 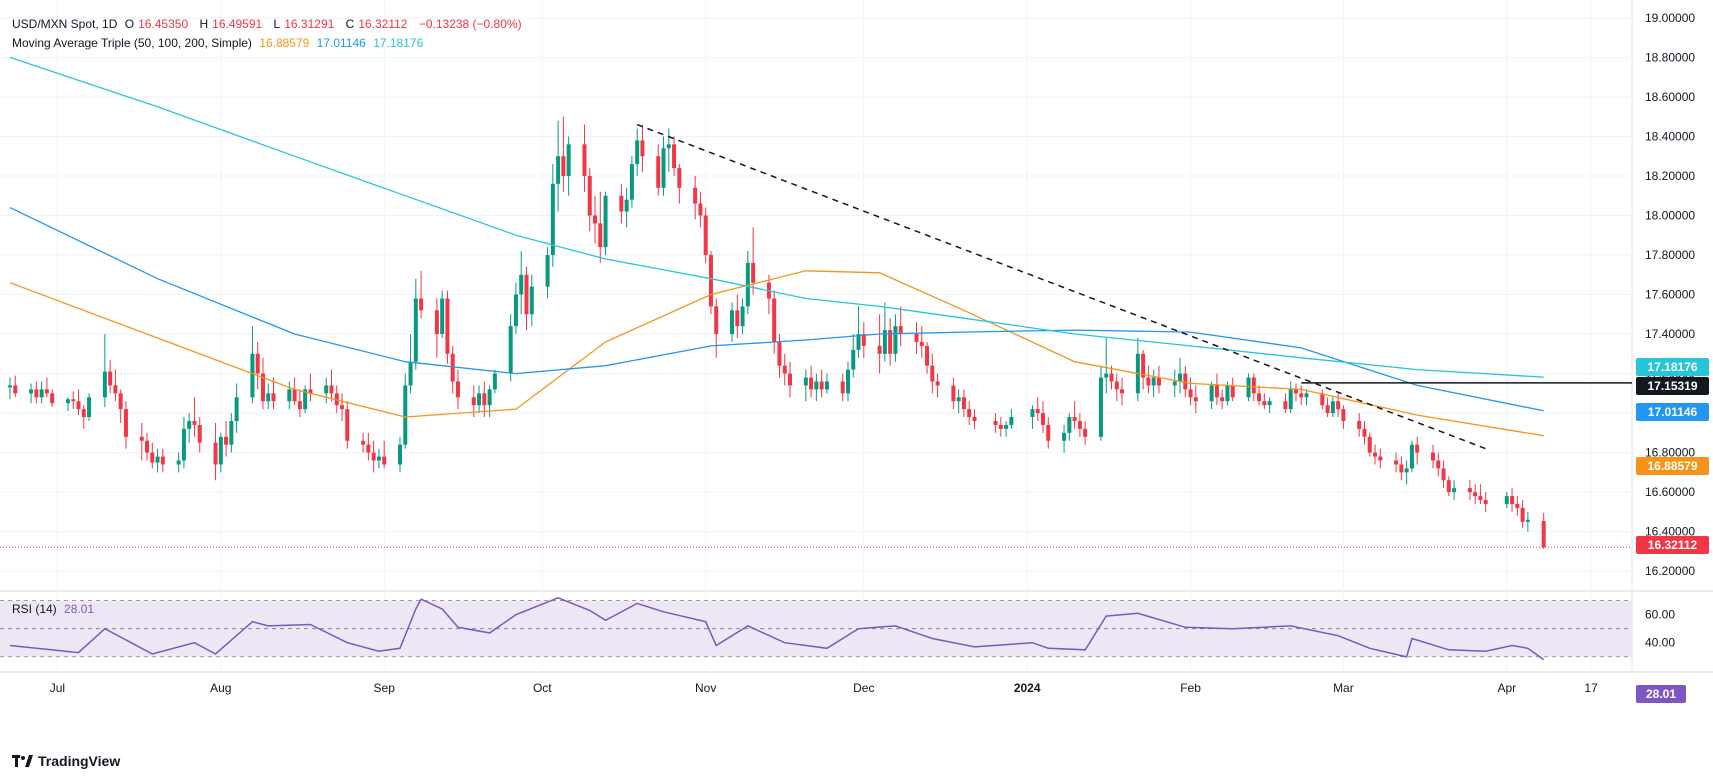 I want to click on rsi-header: RSI (14) 28.01, so click(x=55, y=609).